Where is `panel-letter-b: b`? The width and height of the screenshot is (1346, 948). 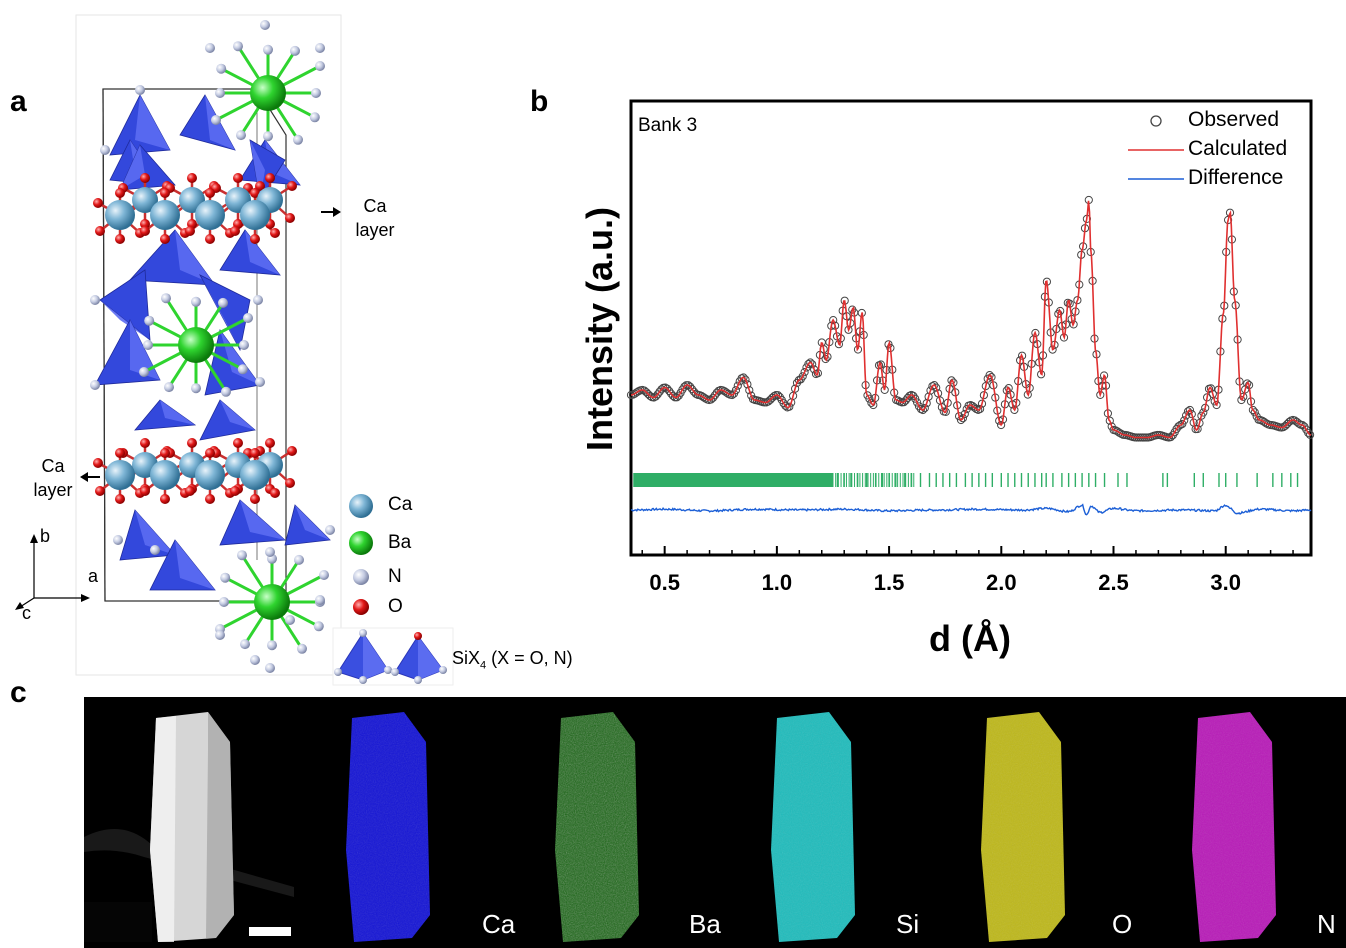
panel-letter-b: b is located at coordinates (539, 101).